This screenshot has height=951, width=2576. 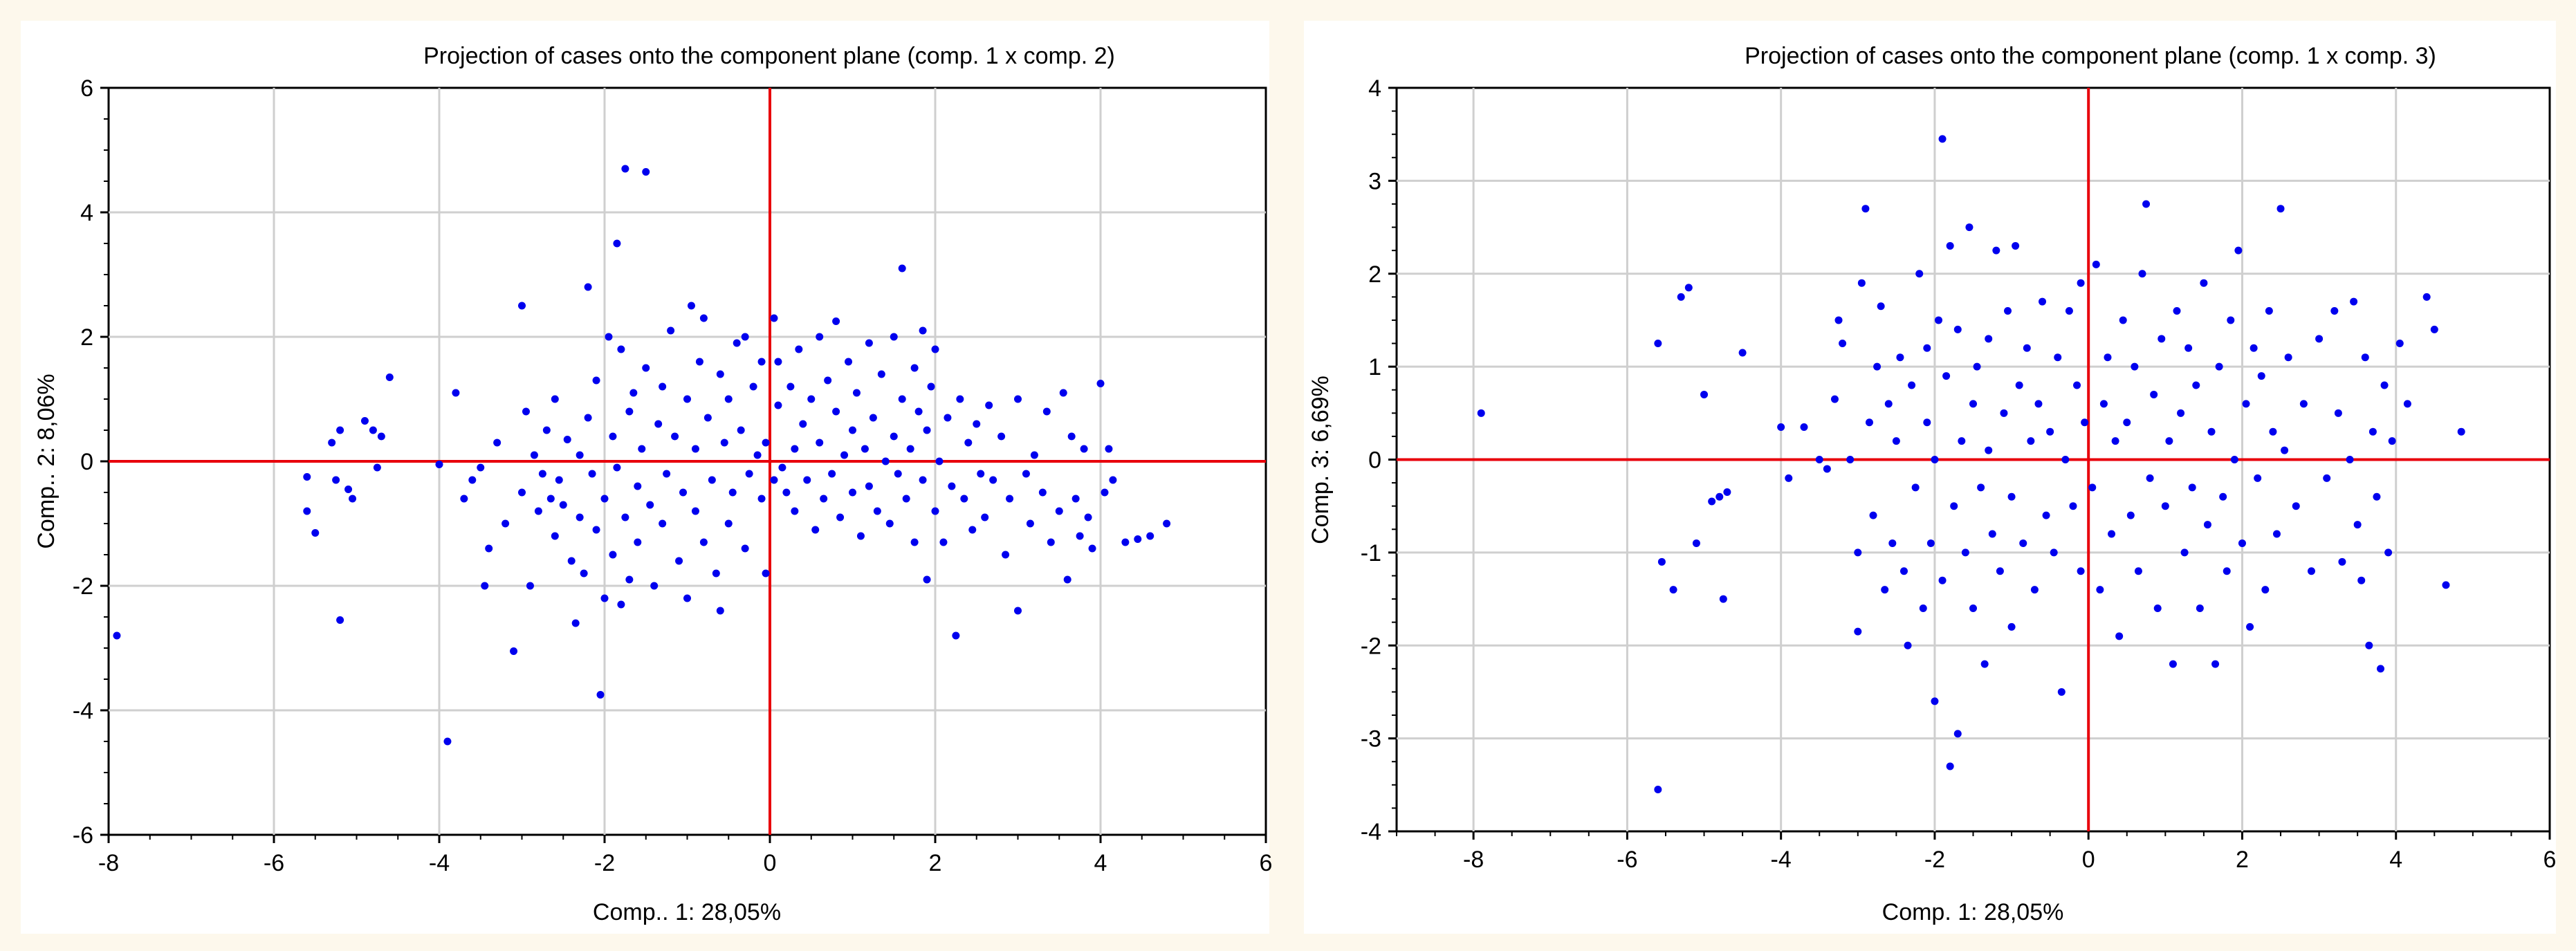 What do you see at coordinates (86, 213) in the screenshot?
I see `y-tick-label: 4` at bounding box center [86, 213].